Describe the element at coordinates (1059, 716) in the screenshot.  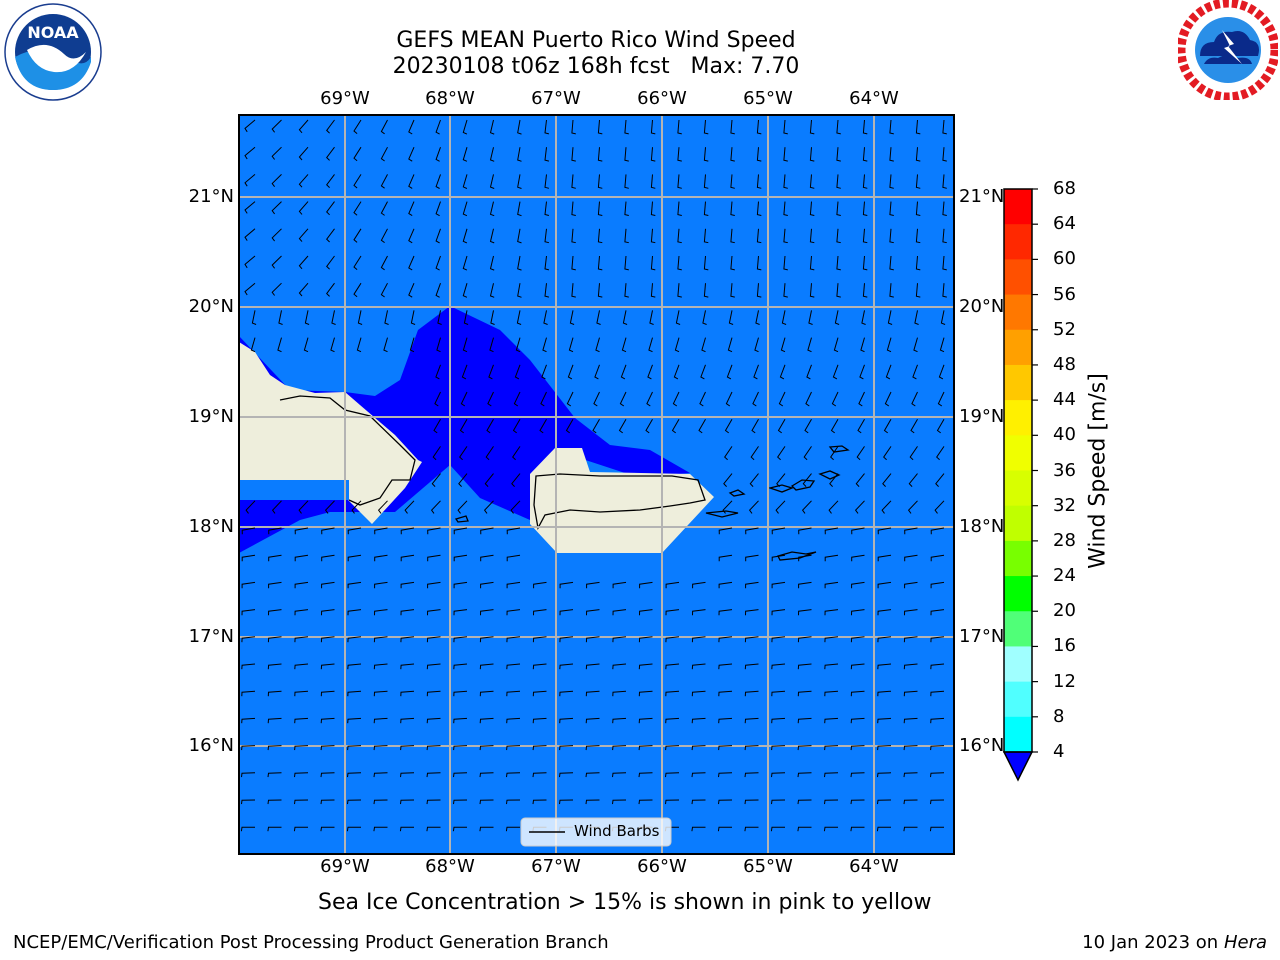
I see `colorbar-tick-label: 8` at that location.